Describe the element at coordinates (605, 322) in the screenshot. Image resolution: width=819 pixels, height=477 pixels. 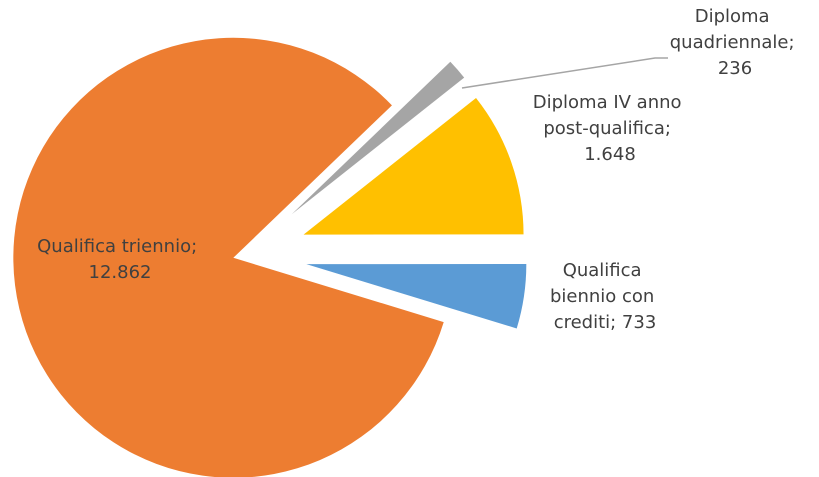
I see `label-line: crediti; 733` at that location.